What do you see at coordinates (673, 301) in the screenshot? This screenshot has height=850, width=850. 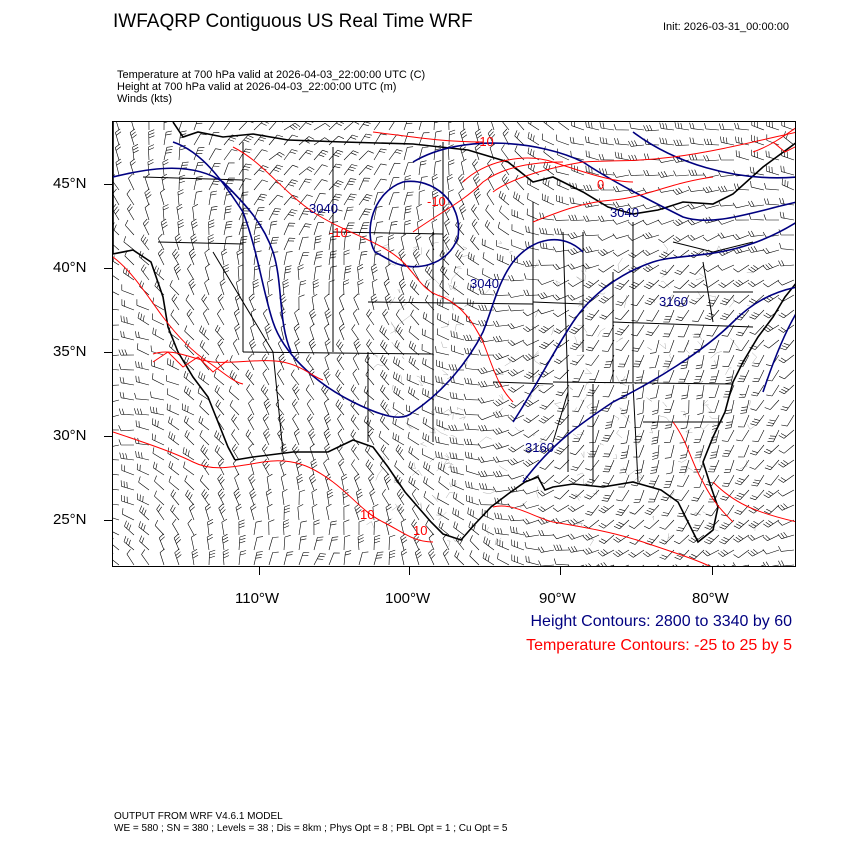 I see `height-contour-label: 3160` at bounding box center [673, 301].